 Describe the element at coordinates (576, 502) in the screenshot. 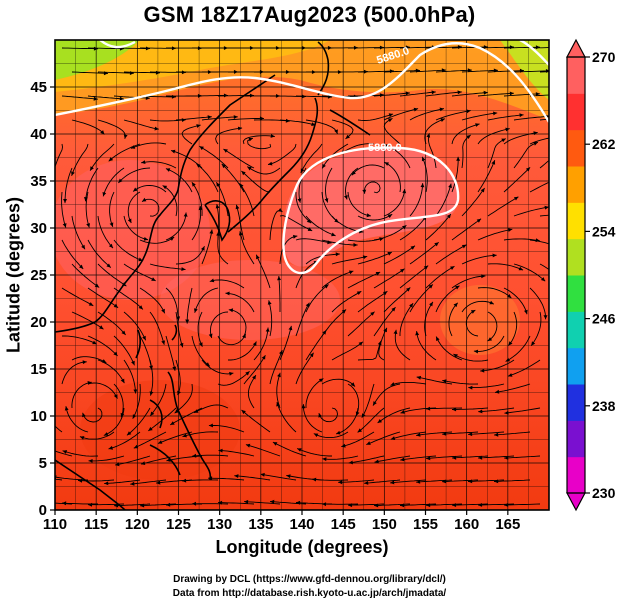

I see `colorbar-bottom-triangle` at that location.